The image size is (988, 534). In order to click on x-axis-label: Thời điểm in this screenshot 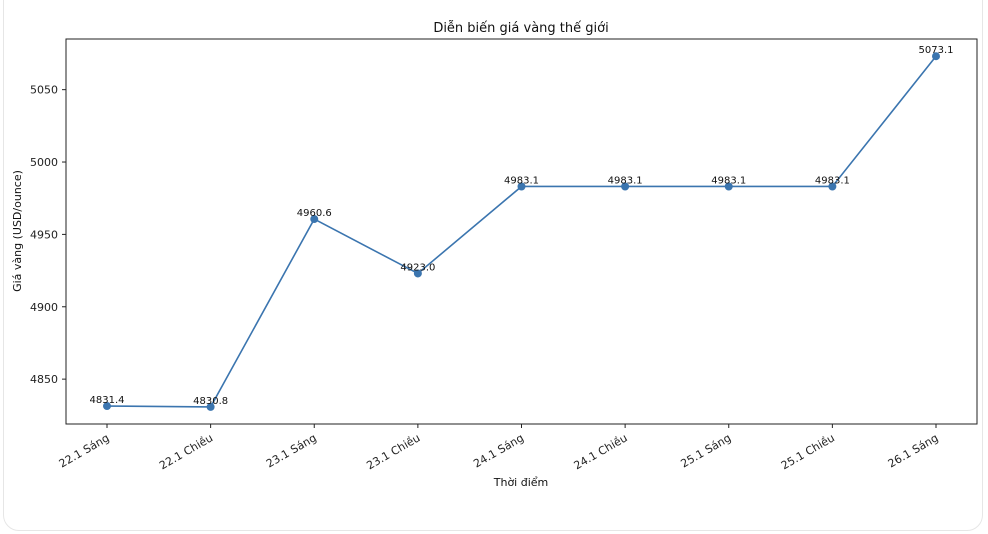, I will do `click(521, 482)`.